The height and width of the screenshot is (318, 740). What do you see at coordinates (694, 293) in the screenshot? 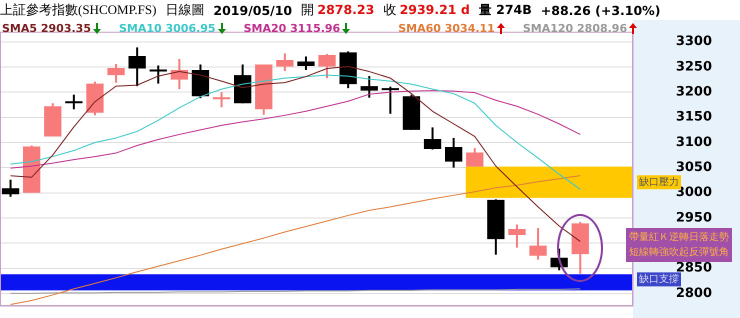
I see `y-tick-label: 2800` at bounding box center [694, 293].